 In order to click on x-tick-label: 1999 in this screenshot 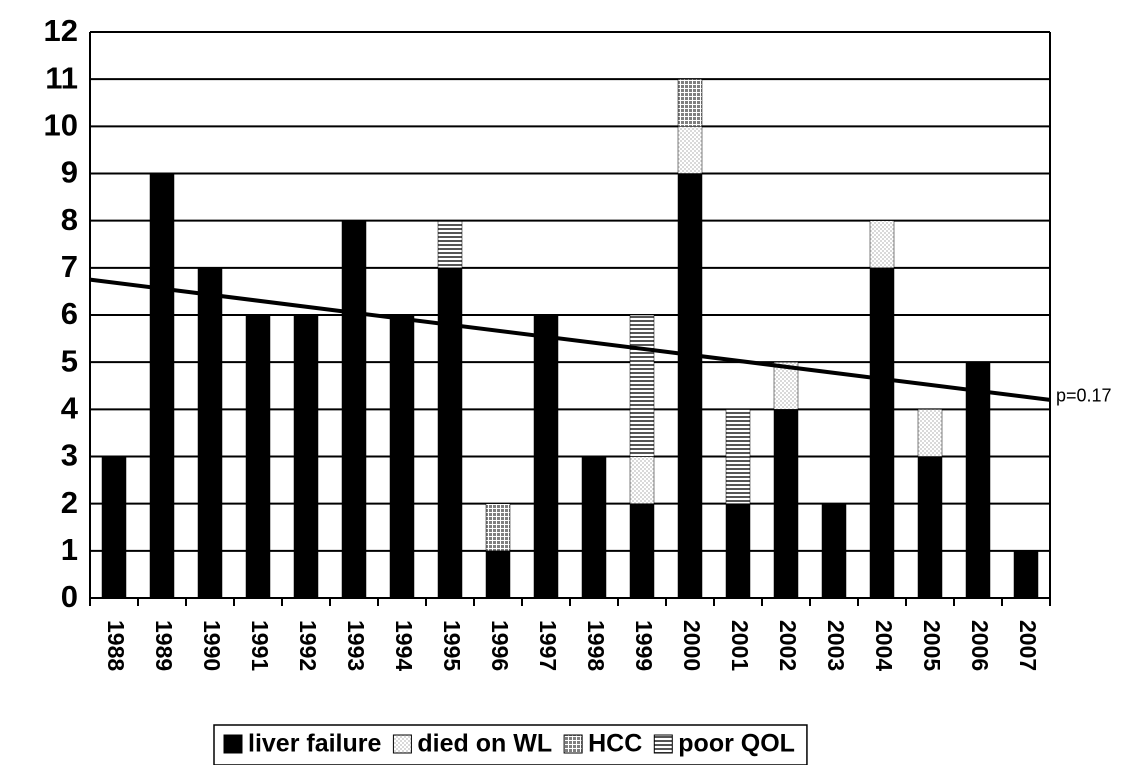, I will do `click(644, 645)`.